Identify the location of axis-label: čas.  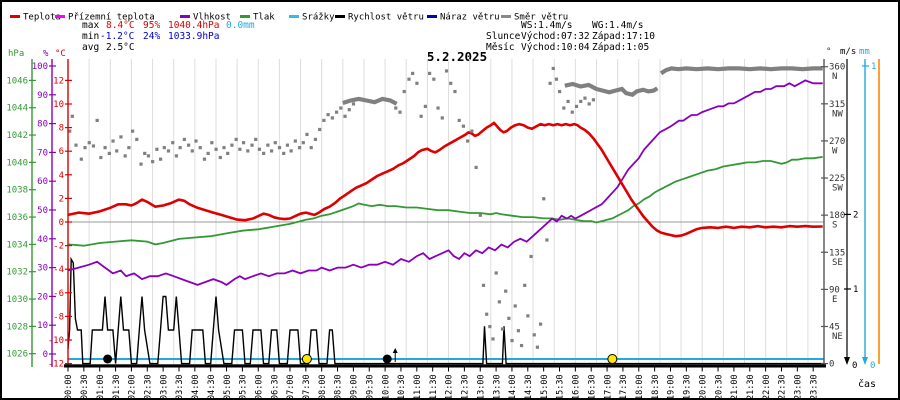
(867, 384).